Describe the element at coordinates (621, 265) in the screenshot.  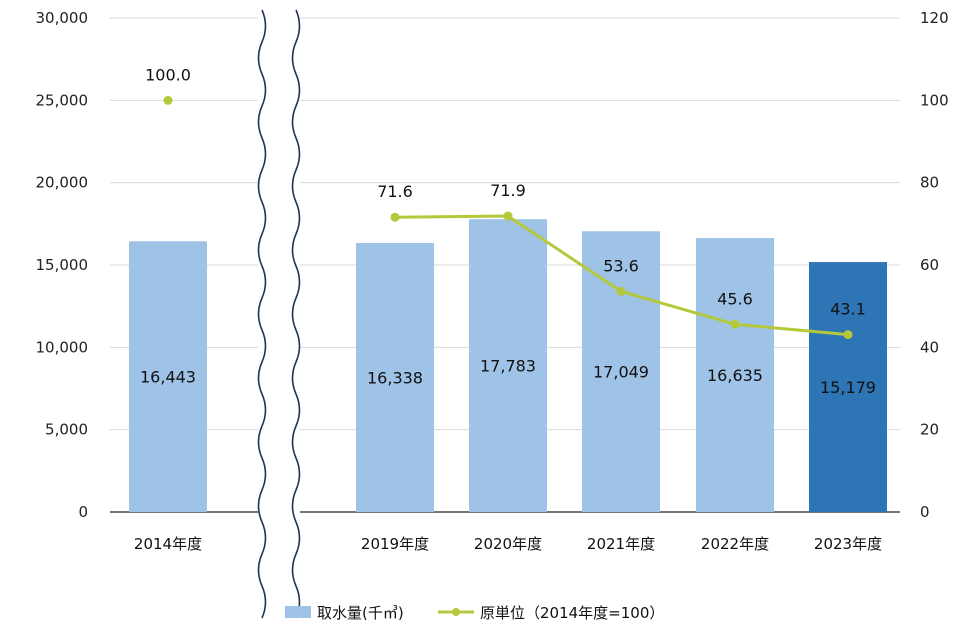
I see `line-value-label: 53.6` at that location.